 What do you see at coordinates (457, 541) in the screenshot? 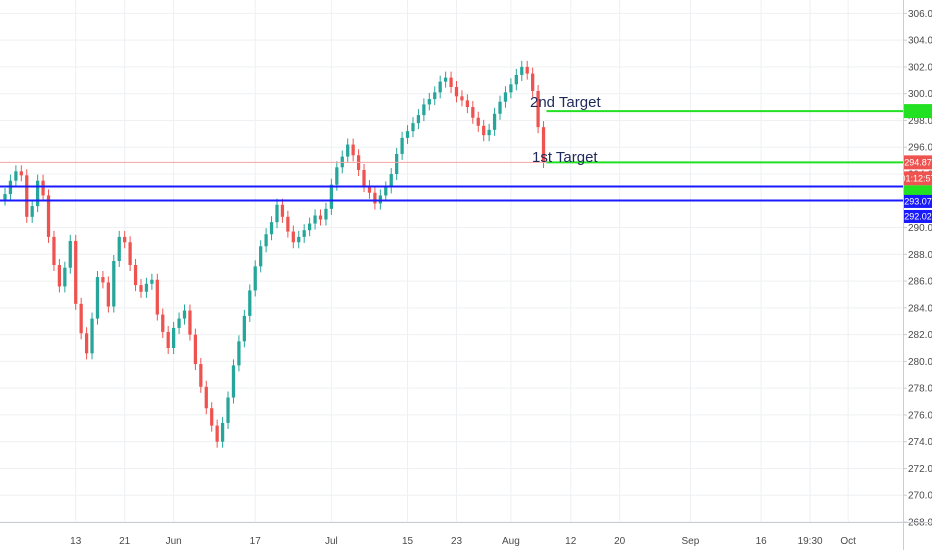
I see `time-tick-label: 23` at bounding box center [457, 541].